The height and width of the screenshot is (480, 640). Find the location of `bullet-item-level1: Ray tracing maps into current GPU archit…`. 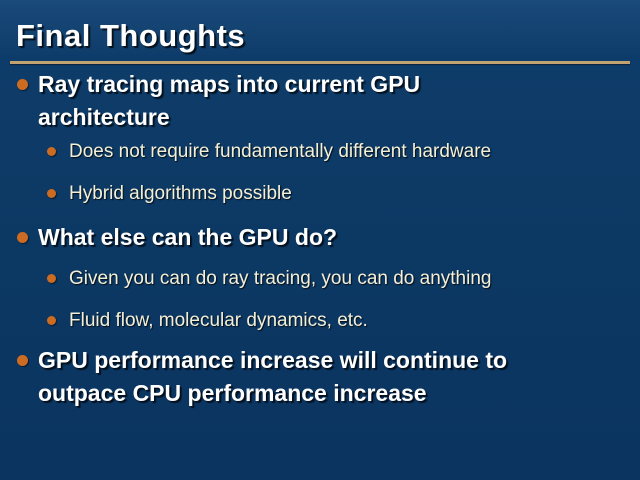

bullet-item-level1: Ray tracing maps into current GPU archit… is located at coordinates (320, 101).